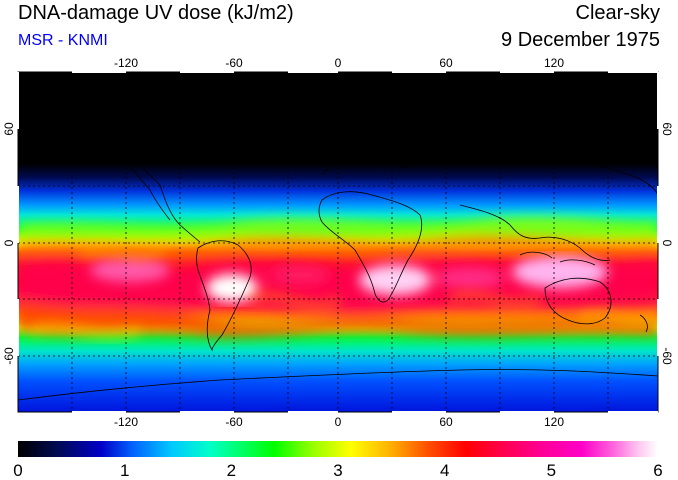 This screenshot has width=678, height=480. Describe the element at coordinates (446, 63) in the screenshot. I see `lon-tick-top-4: 60` at that location.